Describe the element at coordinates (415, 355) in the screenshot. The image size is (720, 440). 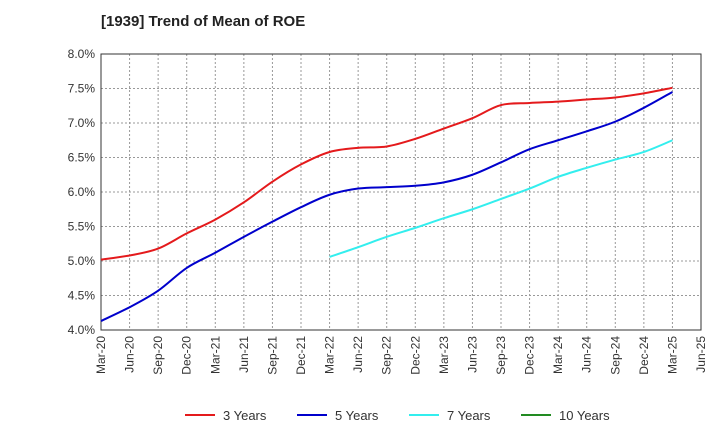
I see `x-tick-label: Dec-22` at that location.